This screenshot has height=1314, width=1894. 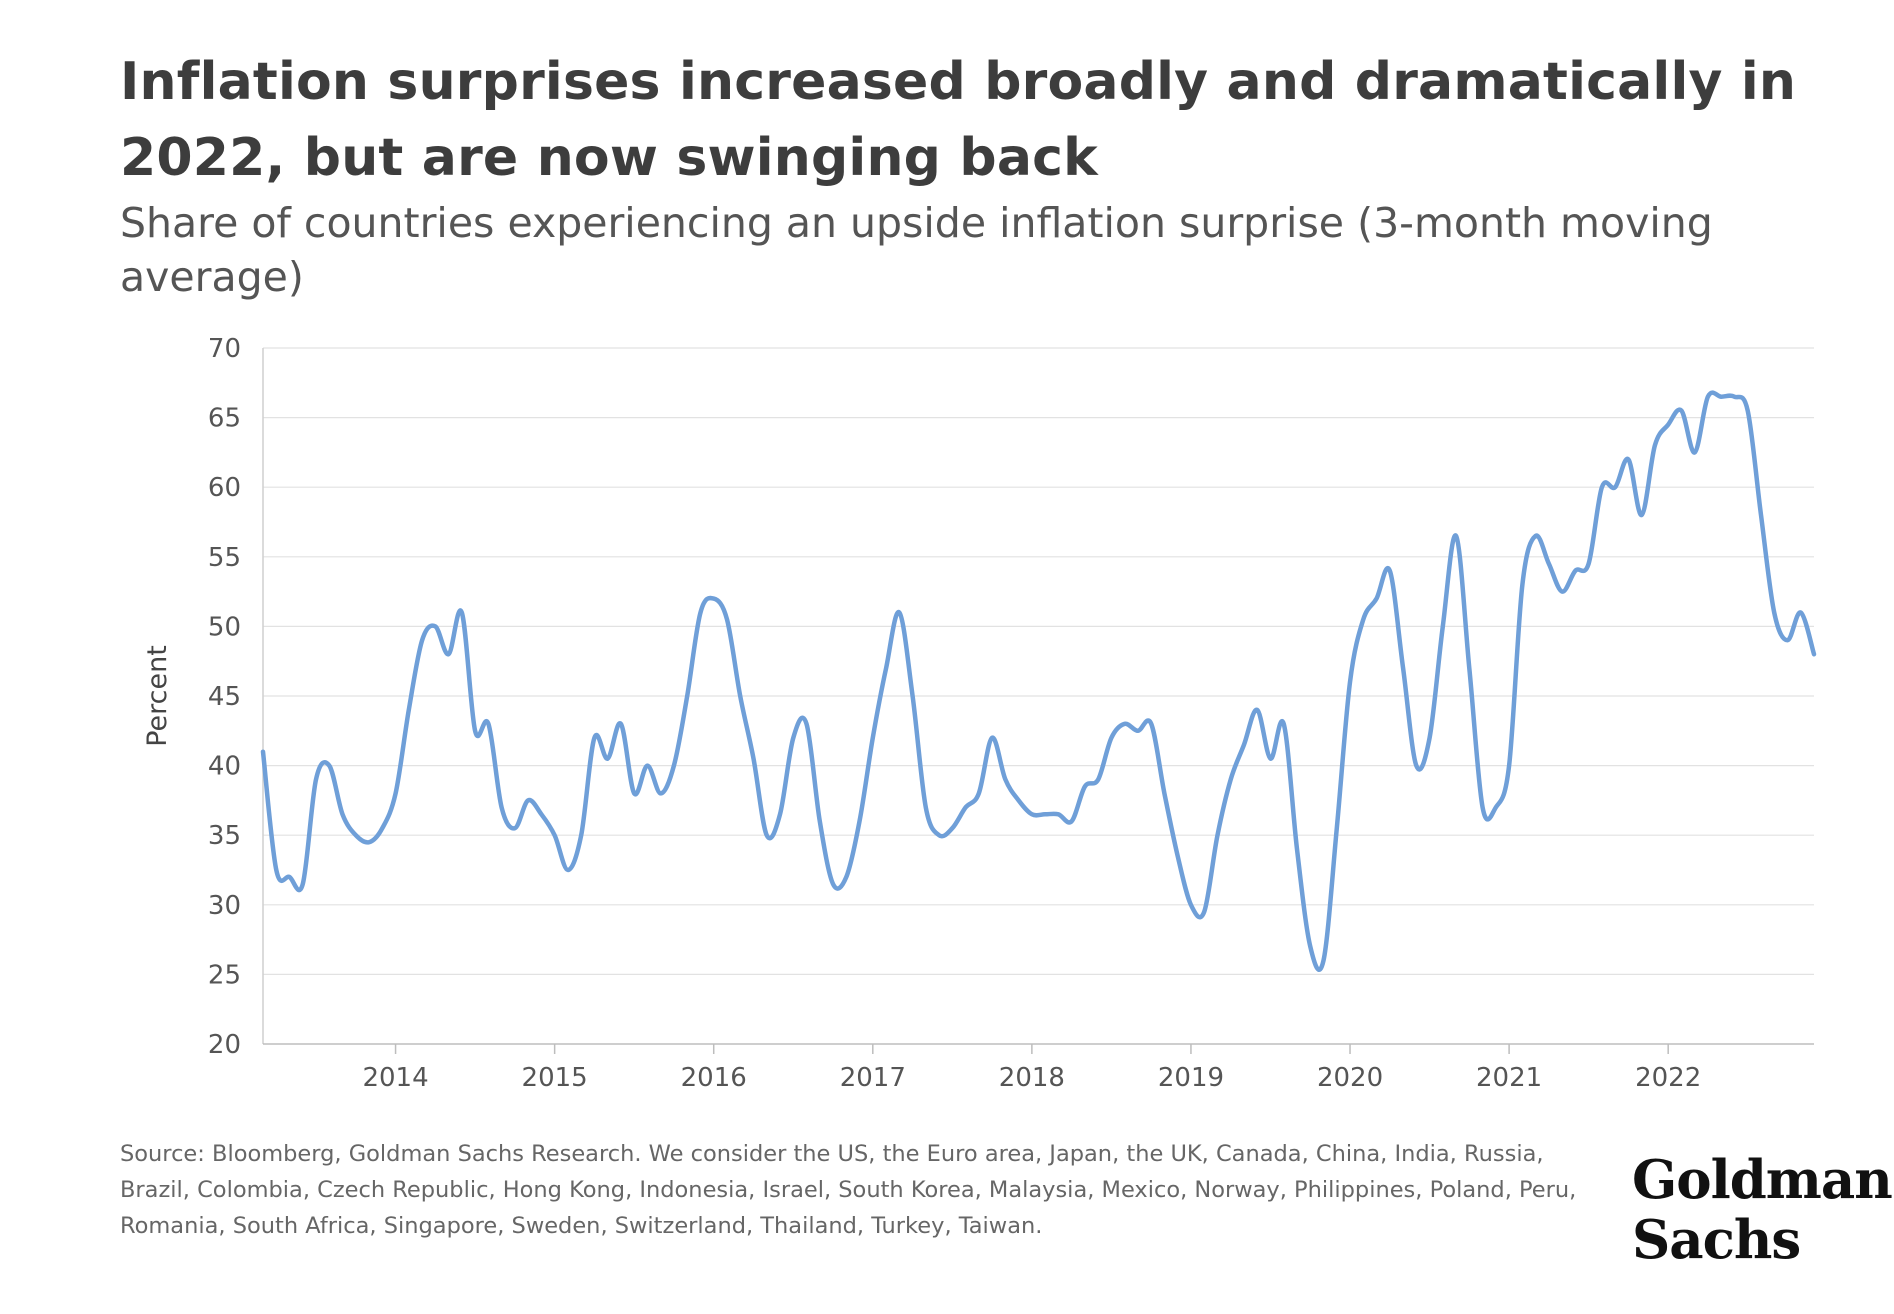 I want to click on y-axis-tick-labels: 20 25 30 35 40 45 50 55 60 65 70, so click(x=224, y=697).